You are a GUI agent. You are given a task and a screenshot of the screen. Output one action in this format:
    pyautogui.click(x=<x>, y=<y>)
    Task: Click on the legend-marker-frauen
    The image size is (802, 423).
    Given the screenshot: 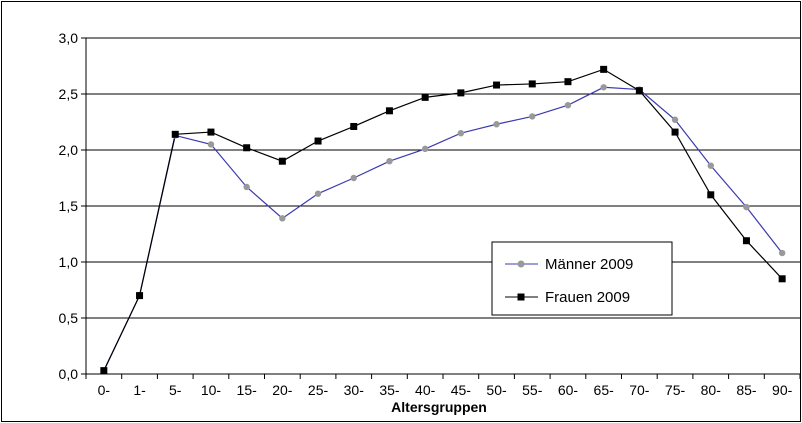 What is the action you would take?
    pyautogui.click(x=521, y=297)
    